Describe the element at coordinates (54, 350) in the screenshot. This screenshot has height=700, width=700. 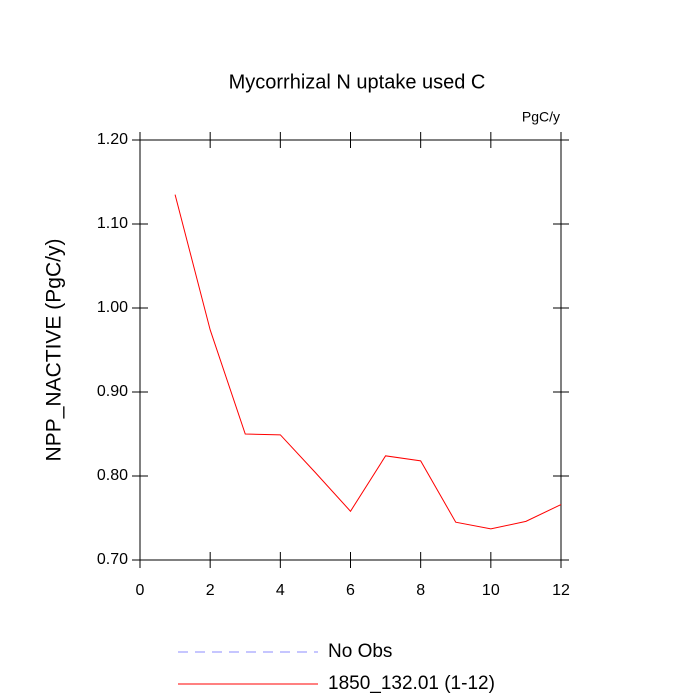
I see `y-axis-label: NPP_NACTIVE (PgC/y)` at that location.